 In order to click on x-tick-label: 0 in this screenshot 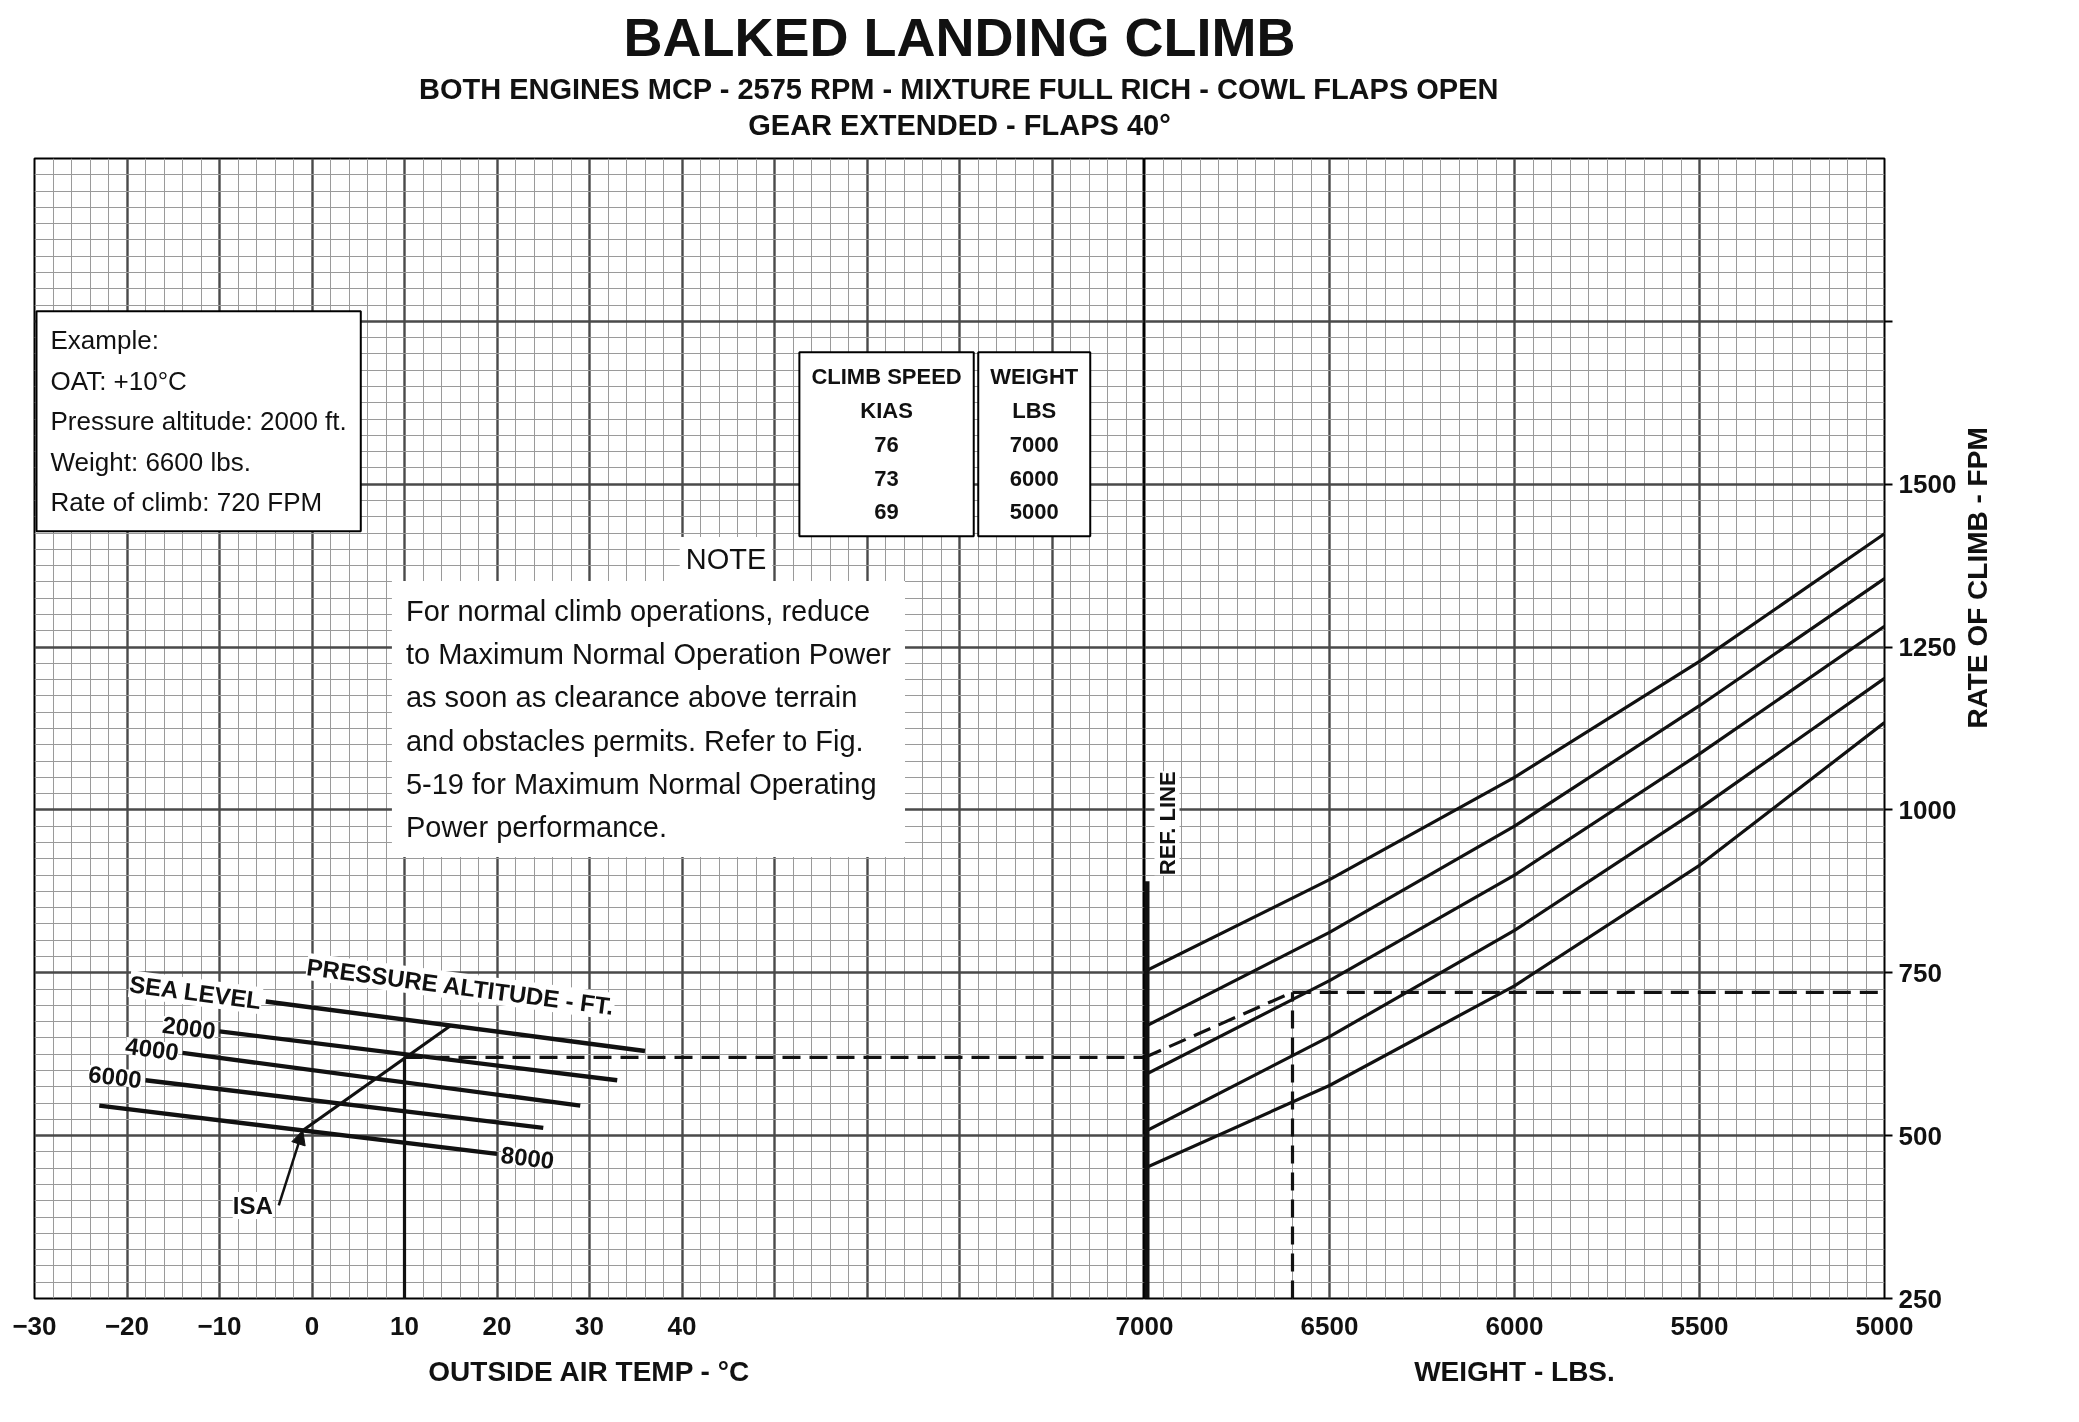, I will do `click(312, 1325)`.